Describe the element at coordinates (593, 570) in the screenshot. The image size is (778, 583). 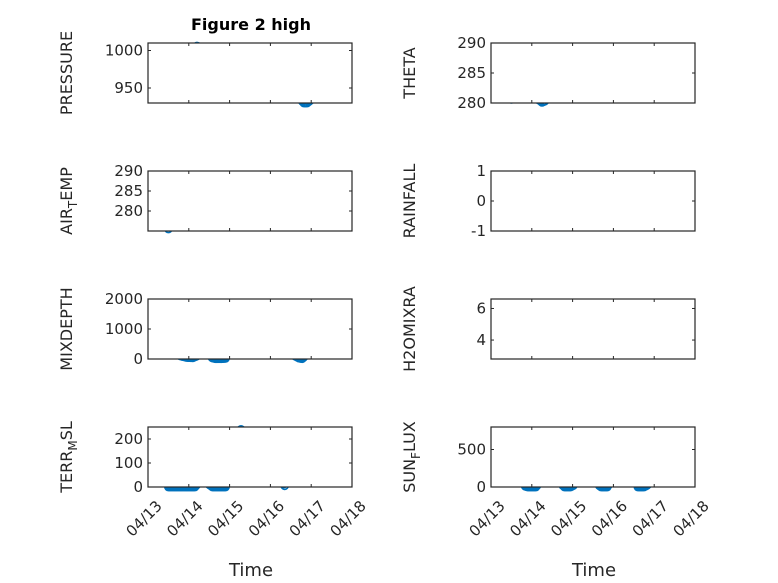
I see `x-axis-label-right: Time` at that location.